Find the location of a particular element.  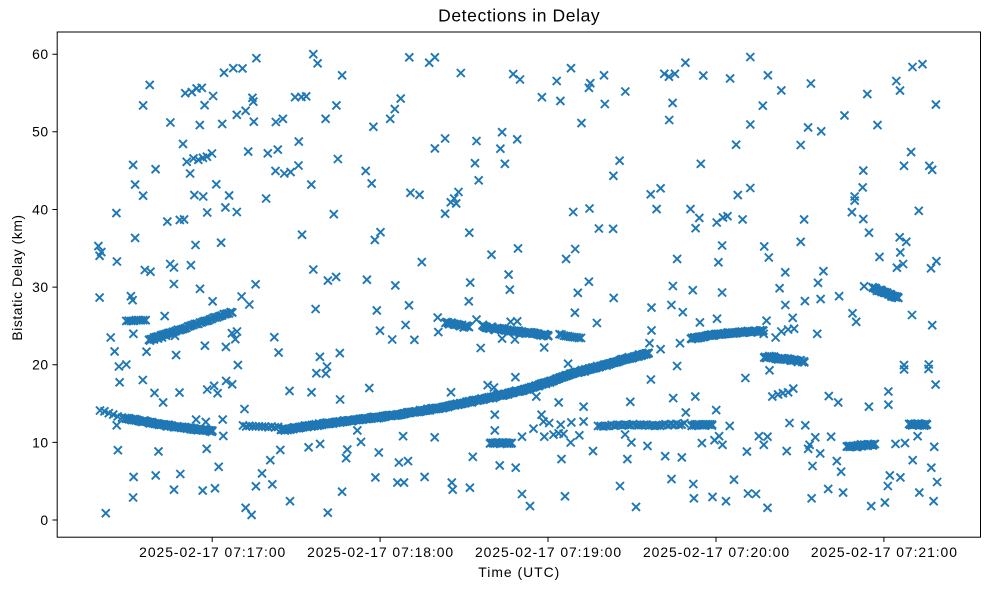

svg-text: Time (UTC) is located at coordinates (519, 572).